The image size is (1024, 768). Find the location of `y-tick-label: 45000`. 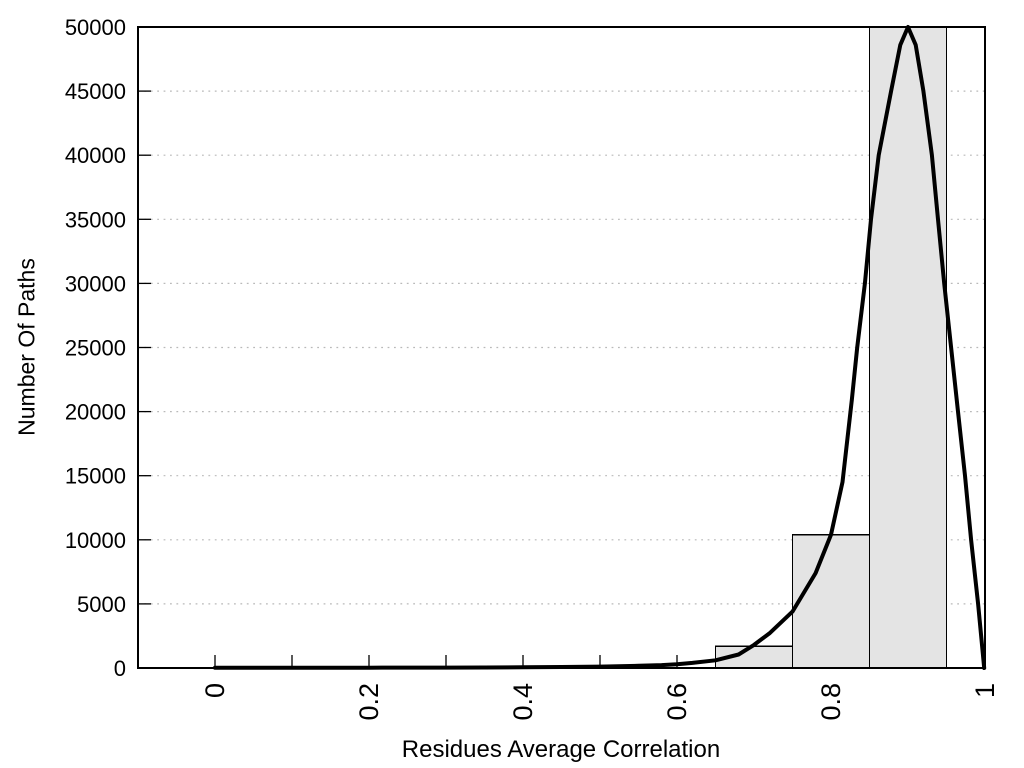

y-tick-label: 45000 is located at coordinates (95, 91).